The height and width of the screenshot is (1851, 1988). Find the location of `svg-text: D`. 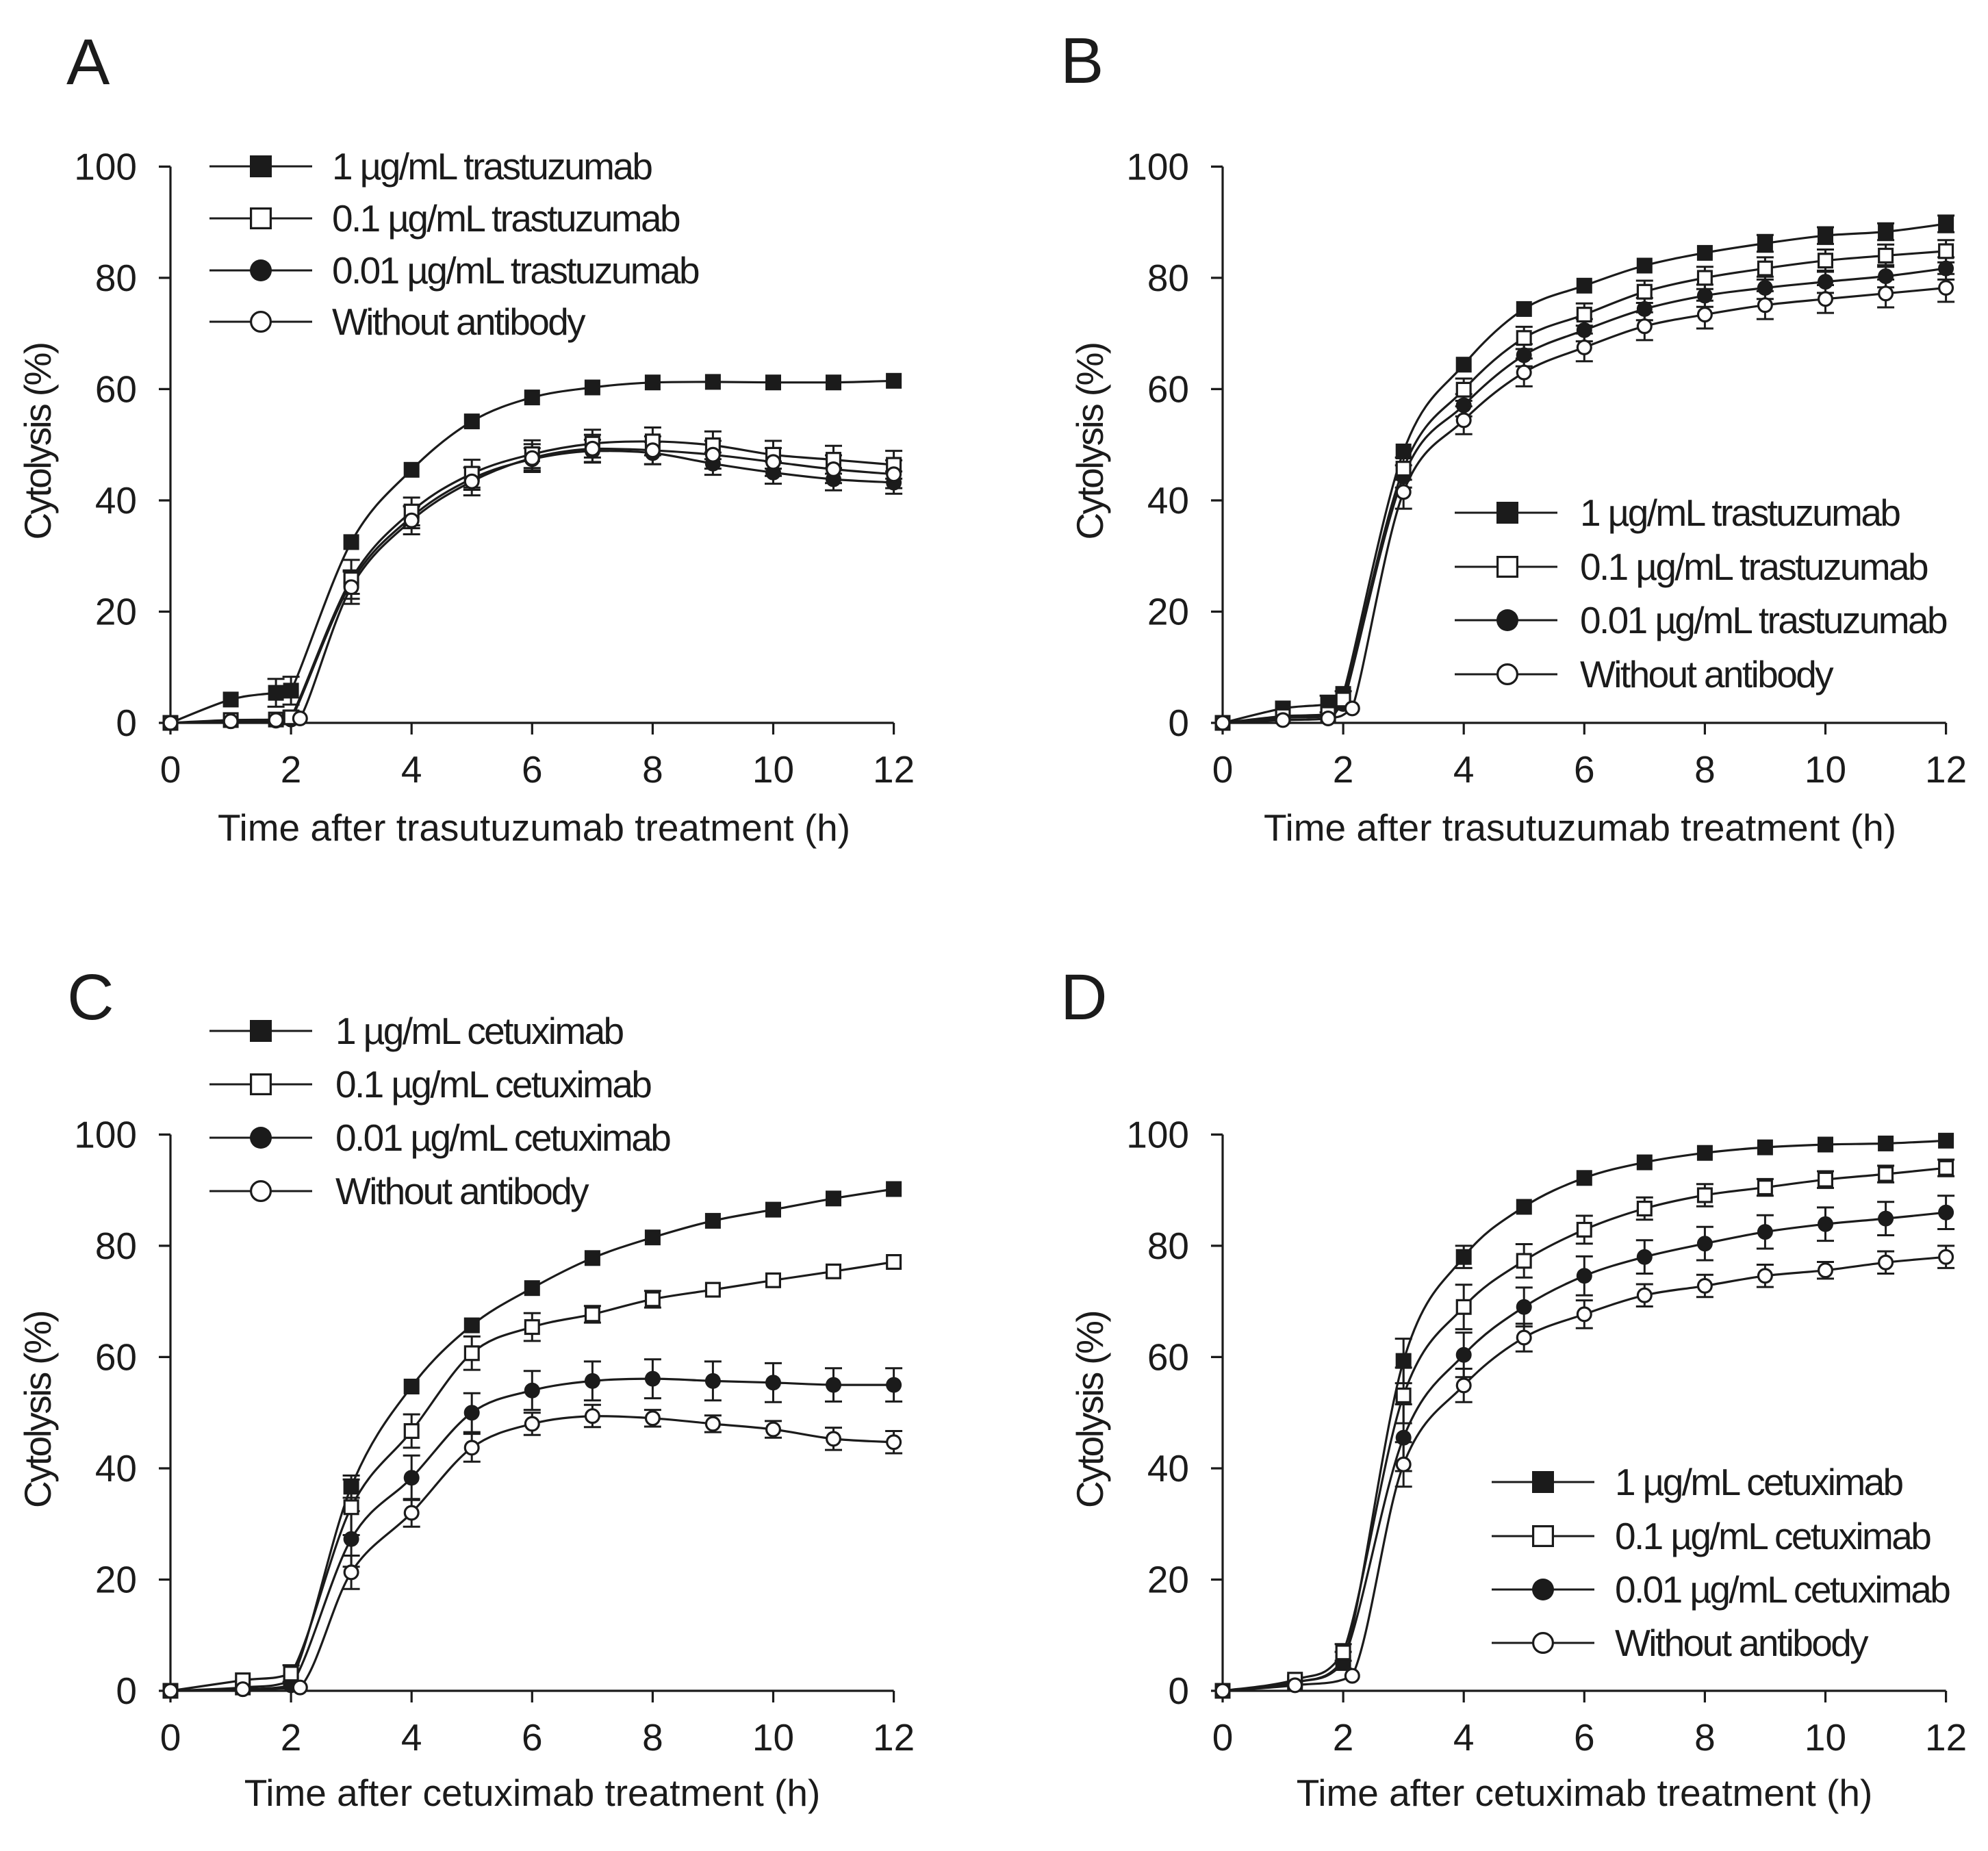

svg-text: D is located at coordinates (1084, 997).